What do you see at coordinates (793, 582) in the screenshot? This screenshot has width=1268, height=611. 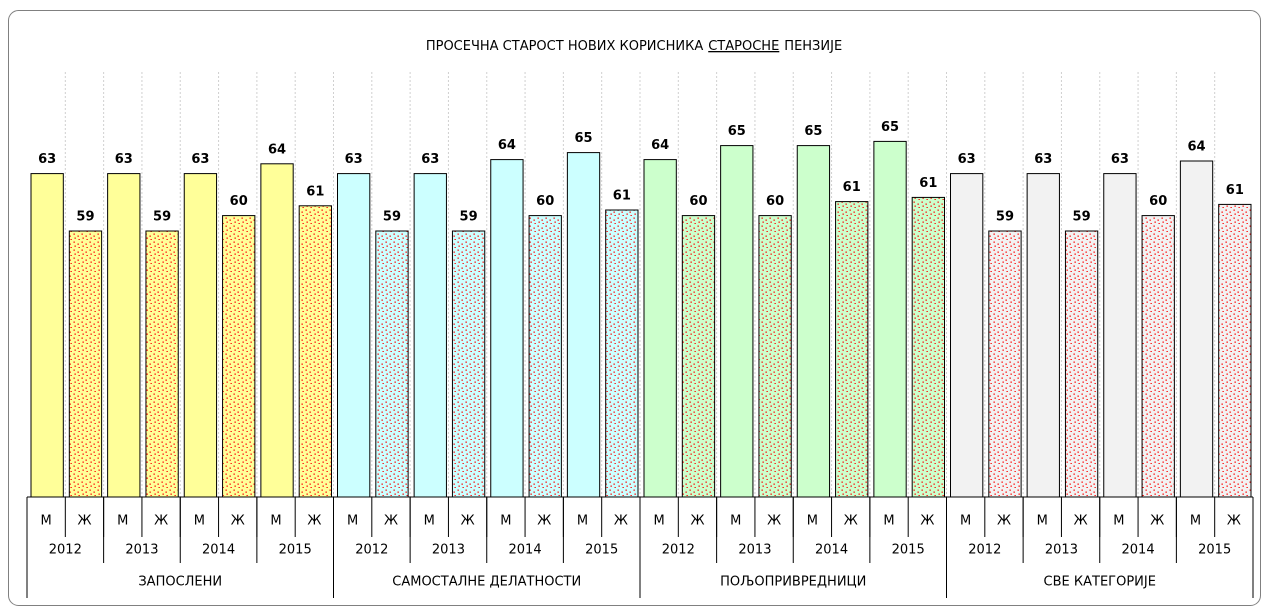 I see `group-label: ПОЉОПРИВРЕДНИЦИ` at bounding box center [793, 582].